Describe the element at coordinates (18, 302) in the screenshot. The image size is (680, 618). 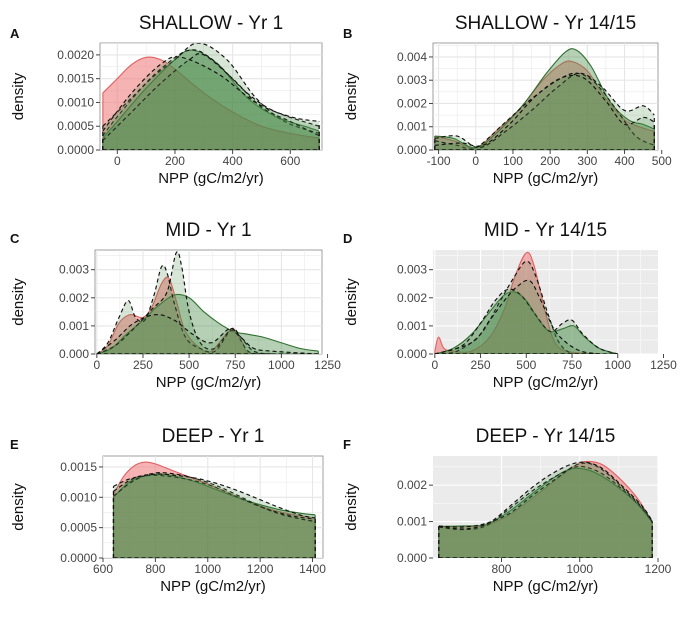
I see `y-axis-label-C: density` at that location.